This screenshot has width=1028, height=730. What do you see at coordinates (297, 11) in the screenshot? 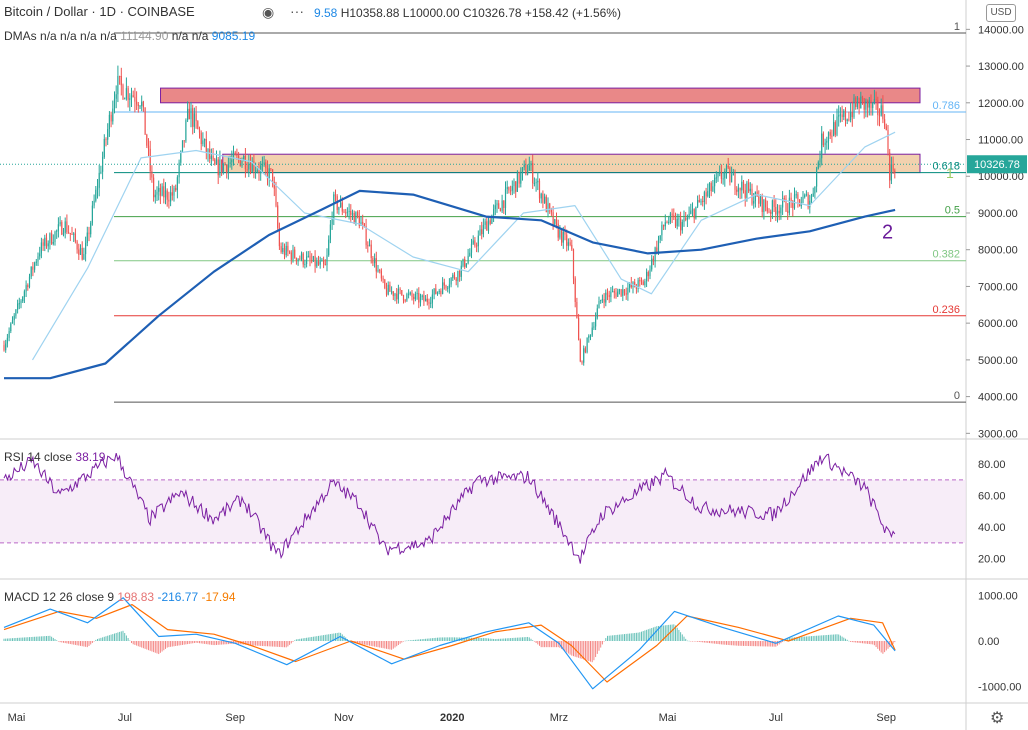
I see `more-icon: ···` at bounding box center [297, 11].